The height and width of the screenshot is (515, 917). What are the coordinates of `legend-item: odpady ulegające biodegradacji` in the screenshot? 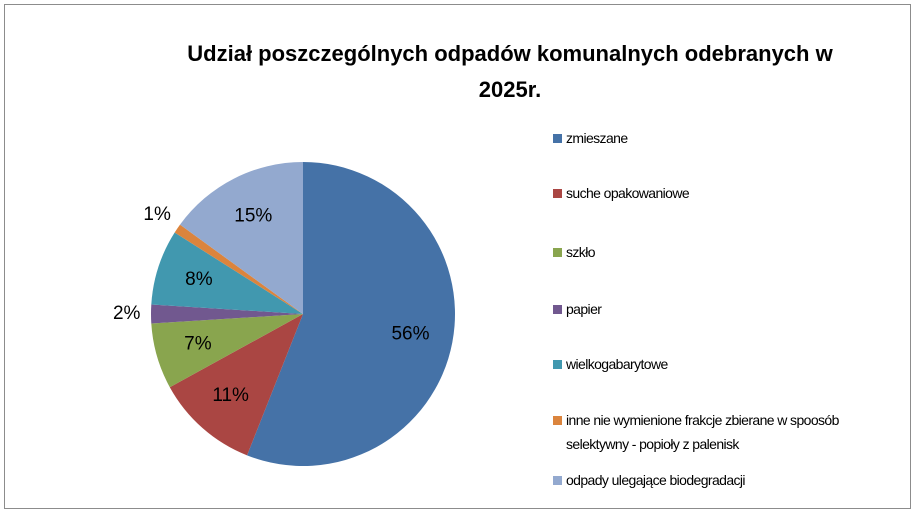 It's located at (725, 480).